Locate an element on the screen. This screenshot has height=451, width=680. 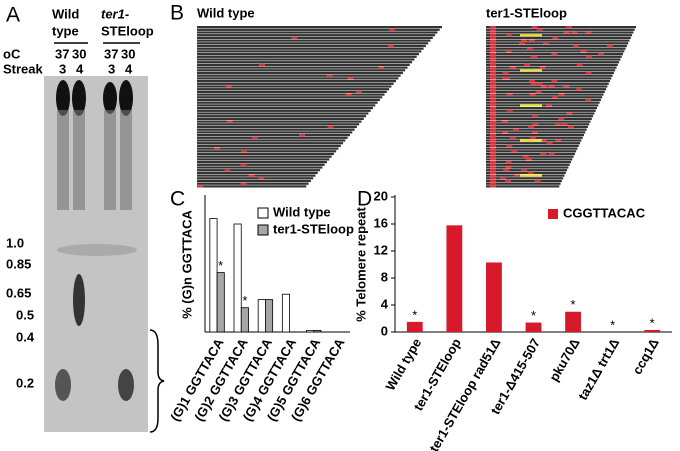
alignment-image is located at coordinates (561, 107).